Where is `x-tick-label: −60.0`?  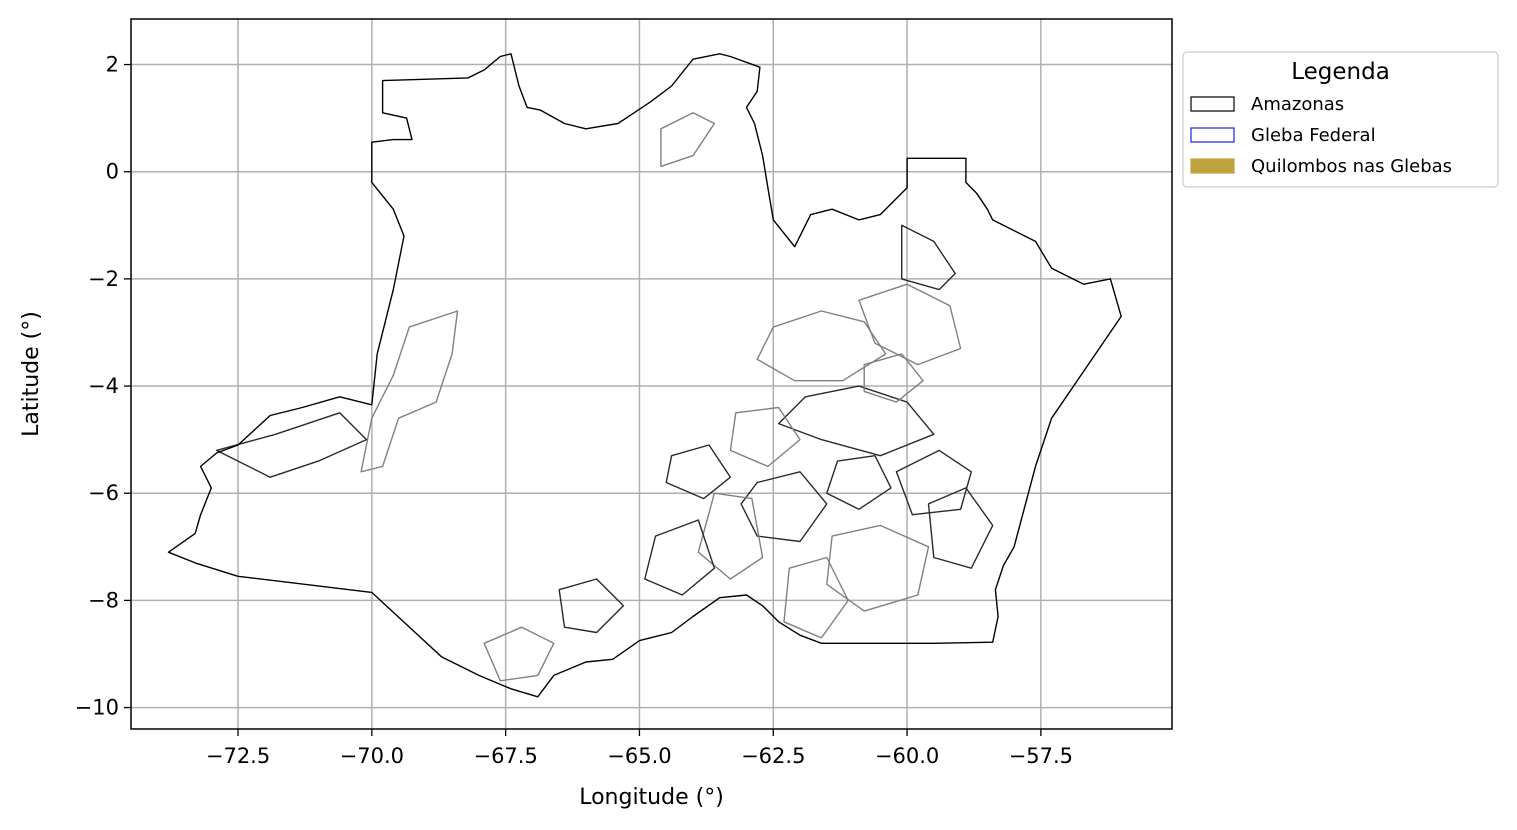 x-tick-label: −60.0 is located at coordinates (907, 756).